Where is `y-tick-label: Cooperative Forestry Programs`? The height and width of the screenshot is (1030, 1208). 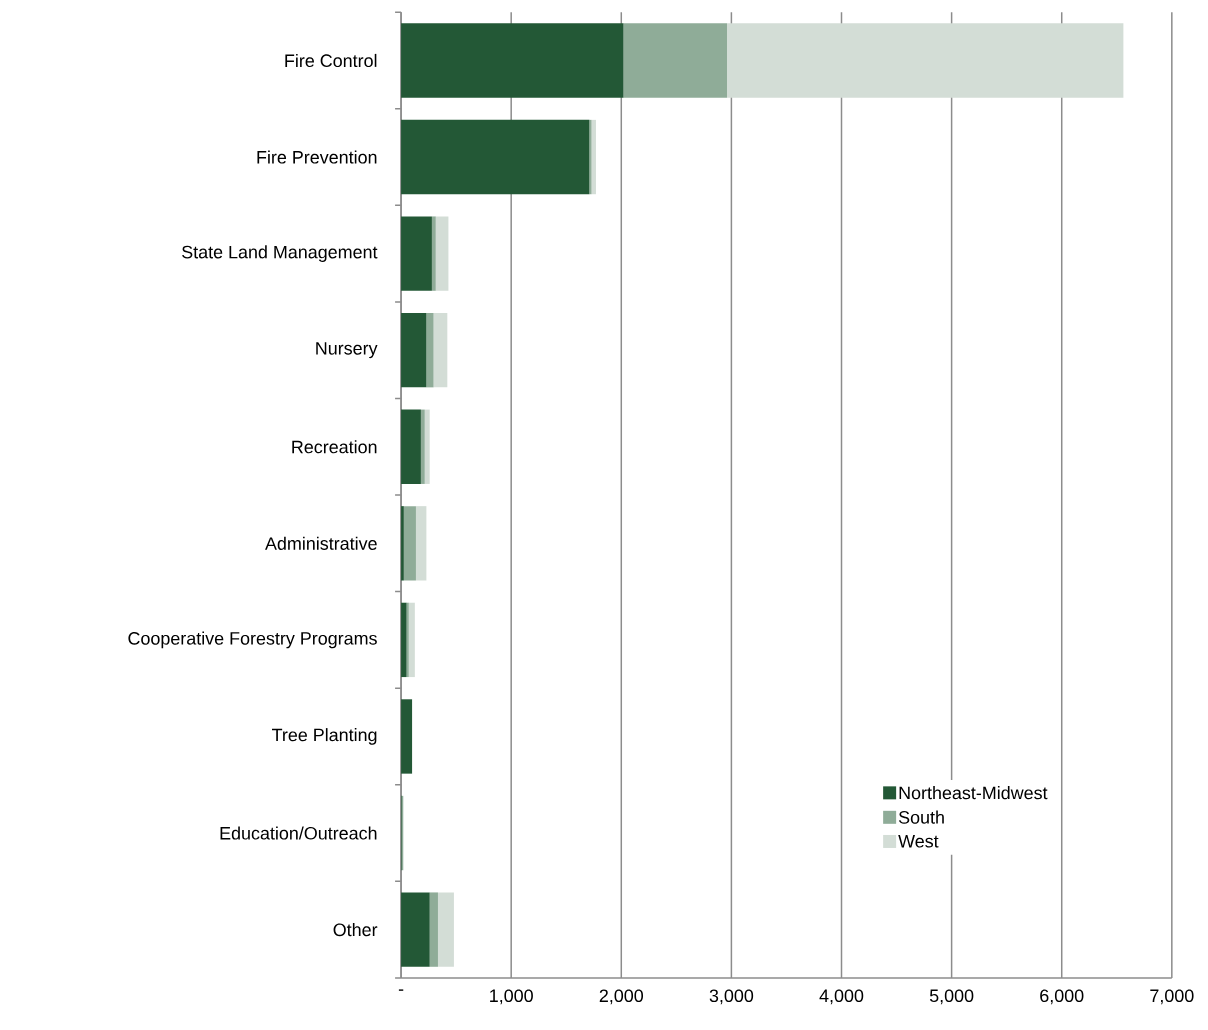
y-tick-label: Cooperative Forestry Programs is located at coordinates (252, 640).